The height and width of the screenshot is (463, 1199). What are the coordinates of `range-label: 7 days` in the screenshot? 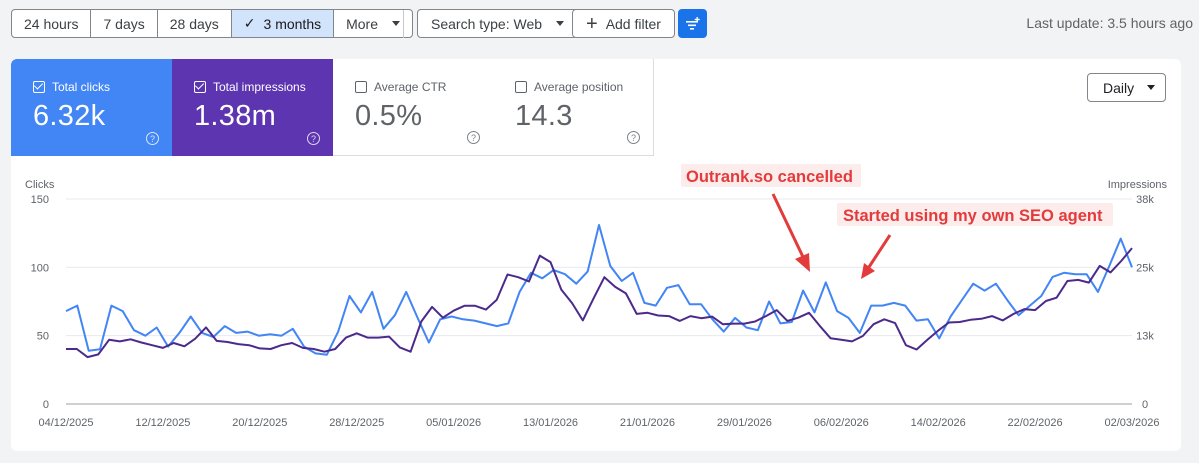 It's located at (124, 23).